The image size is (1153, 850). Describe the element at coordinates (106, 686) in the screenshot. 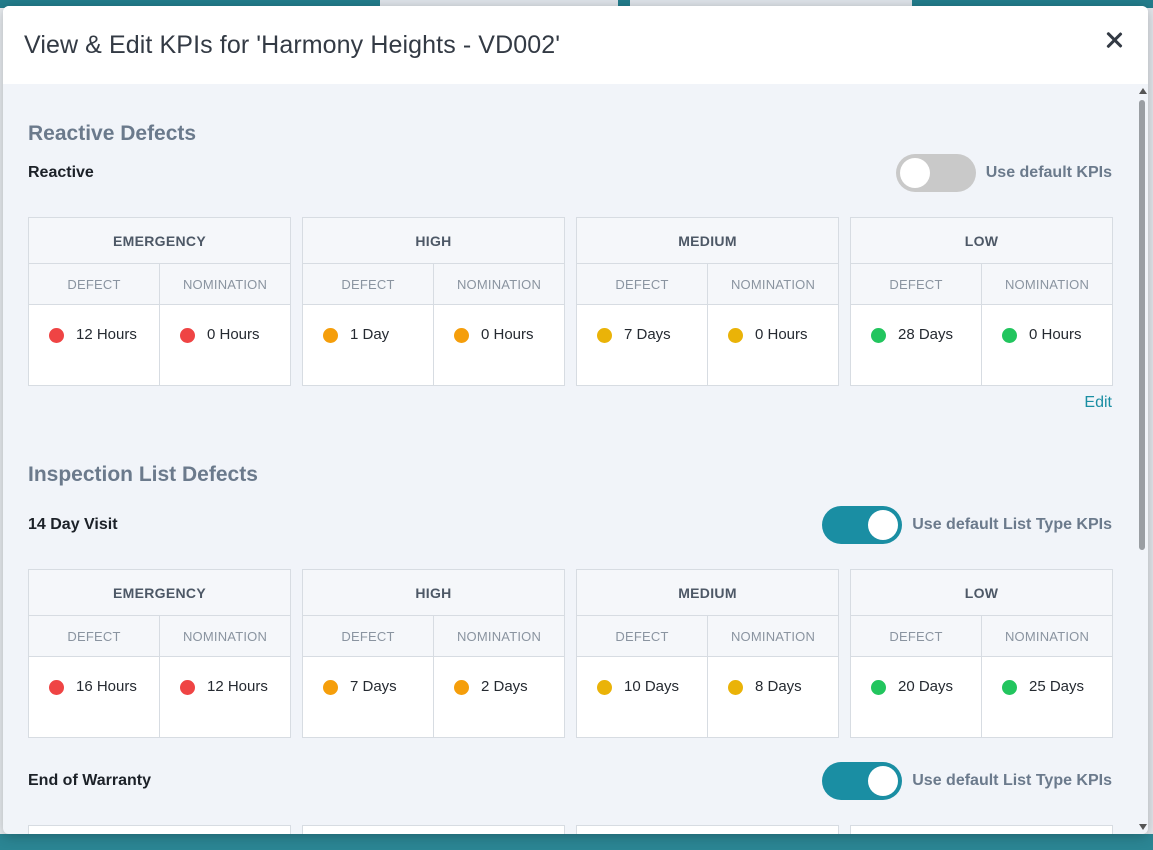

I see `defect-value: 16 Hours` at that location.